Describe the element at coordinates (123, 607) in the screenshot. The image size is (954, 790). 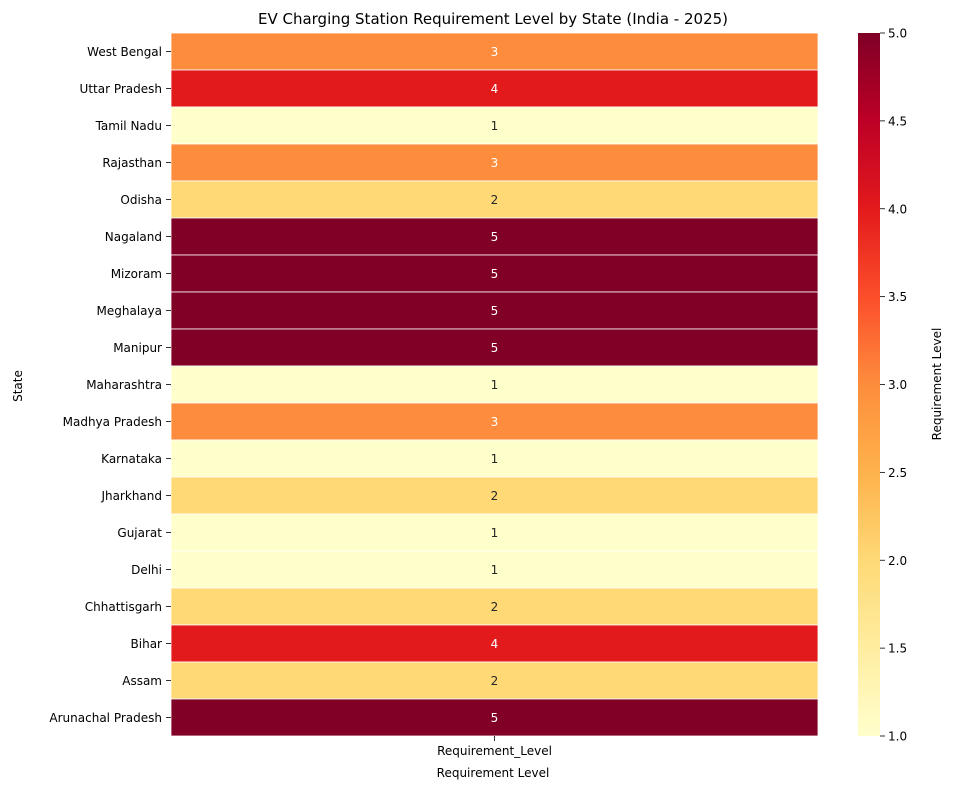
I see `y-tick-label: Chhattisgarh` at that location.